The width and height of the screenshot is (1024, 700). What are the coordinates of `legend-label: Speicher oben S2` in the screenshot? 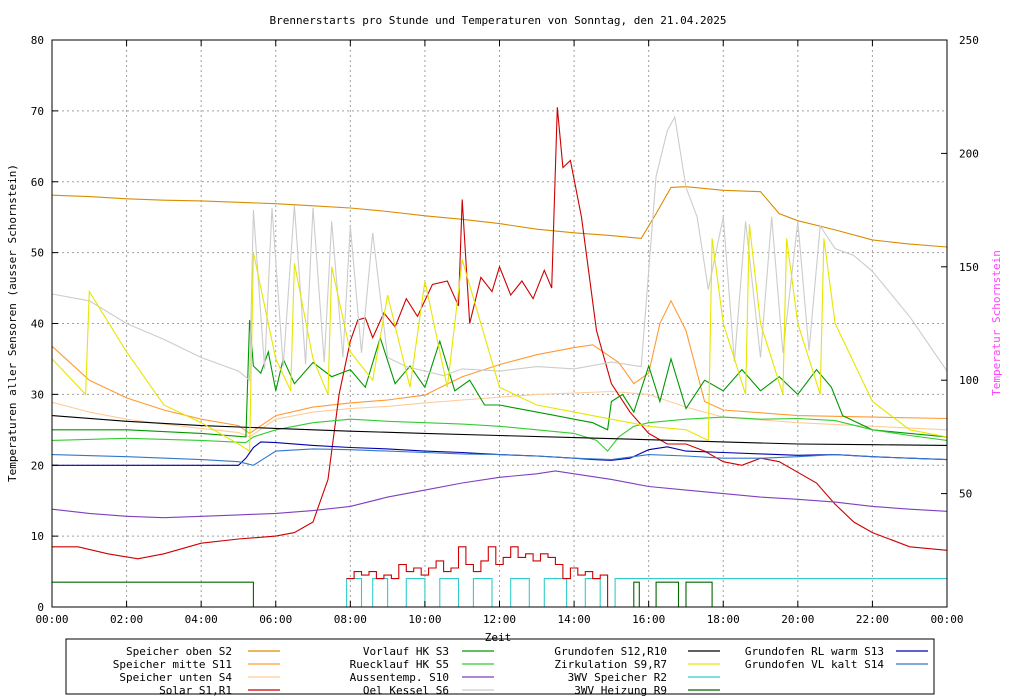 It's located at (179, 651).